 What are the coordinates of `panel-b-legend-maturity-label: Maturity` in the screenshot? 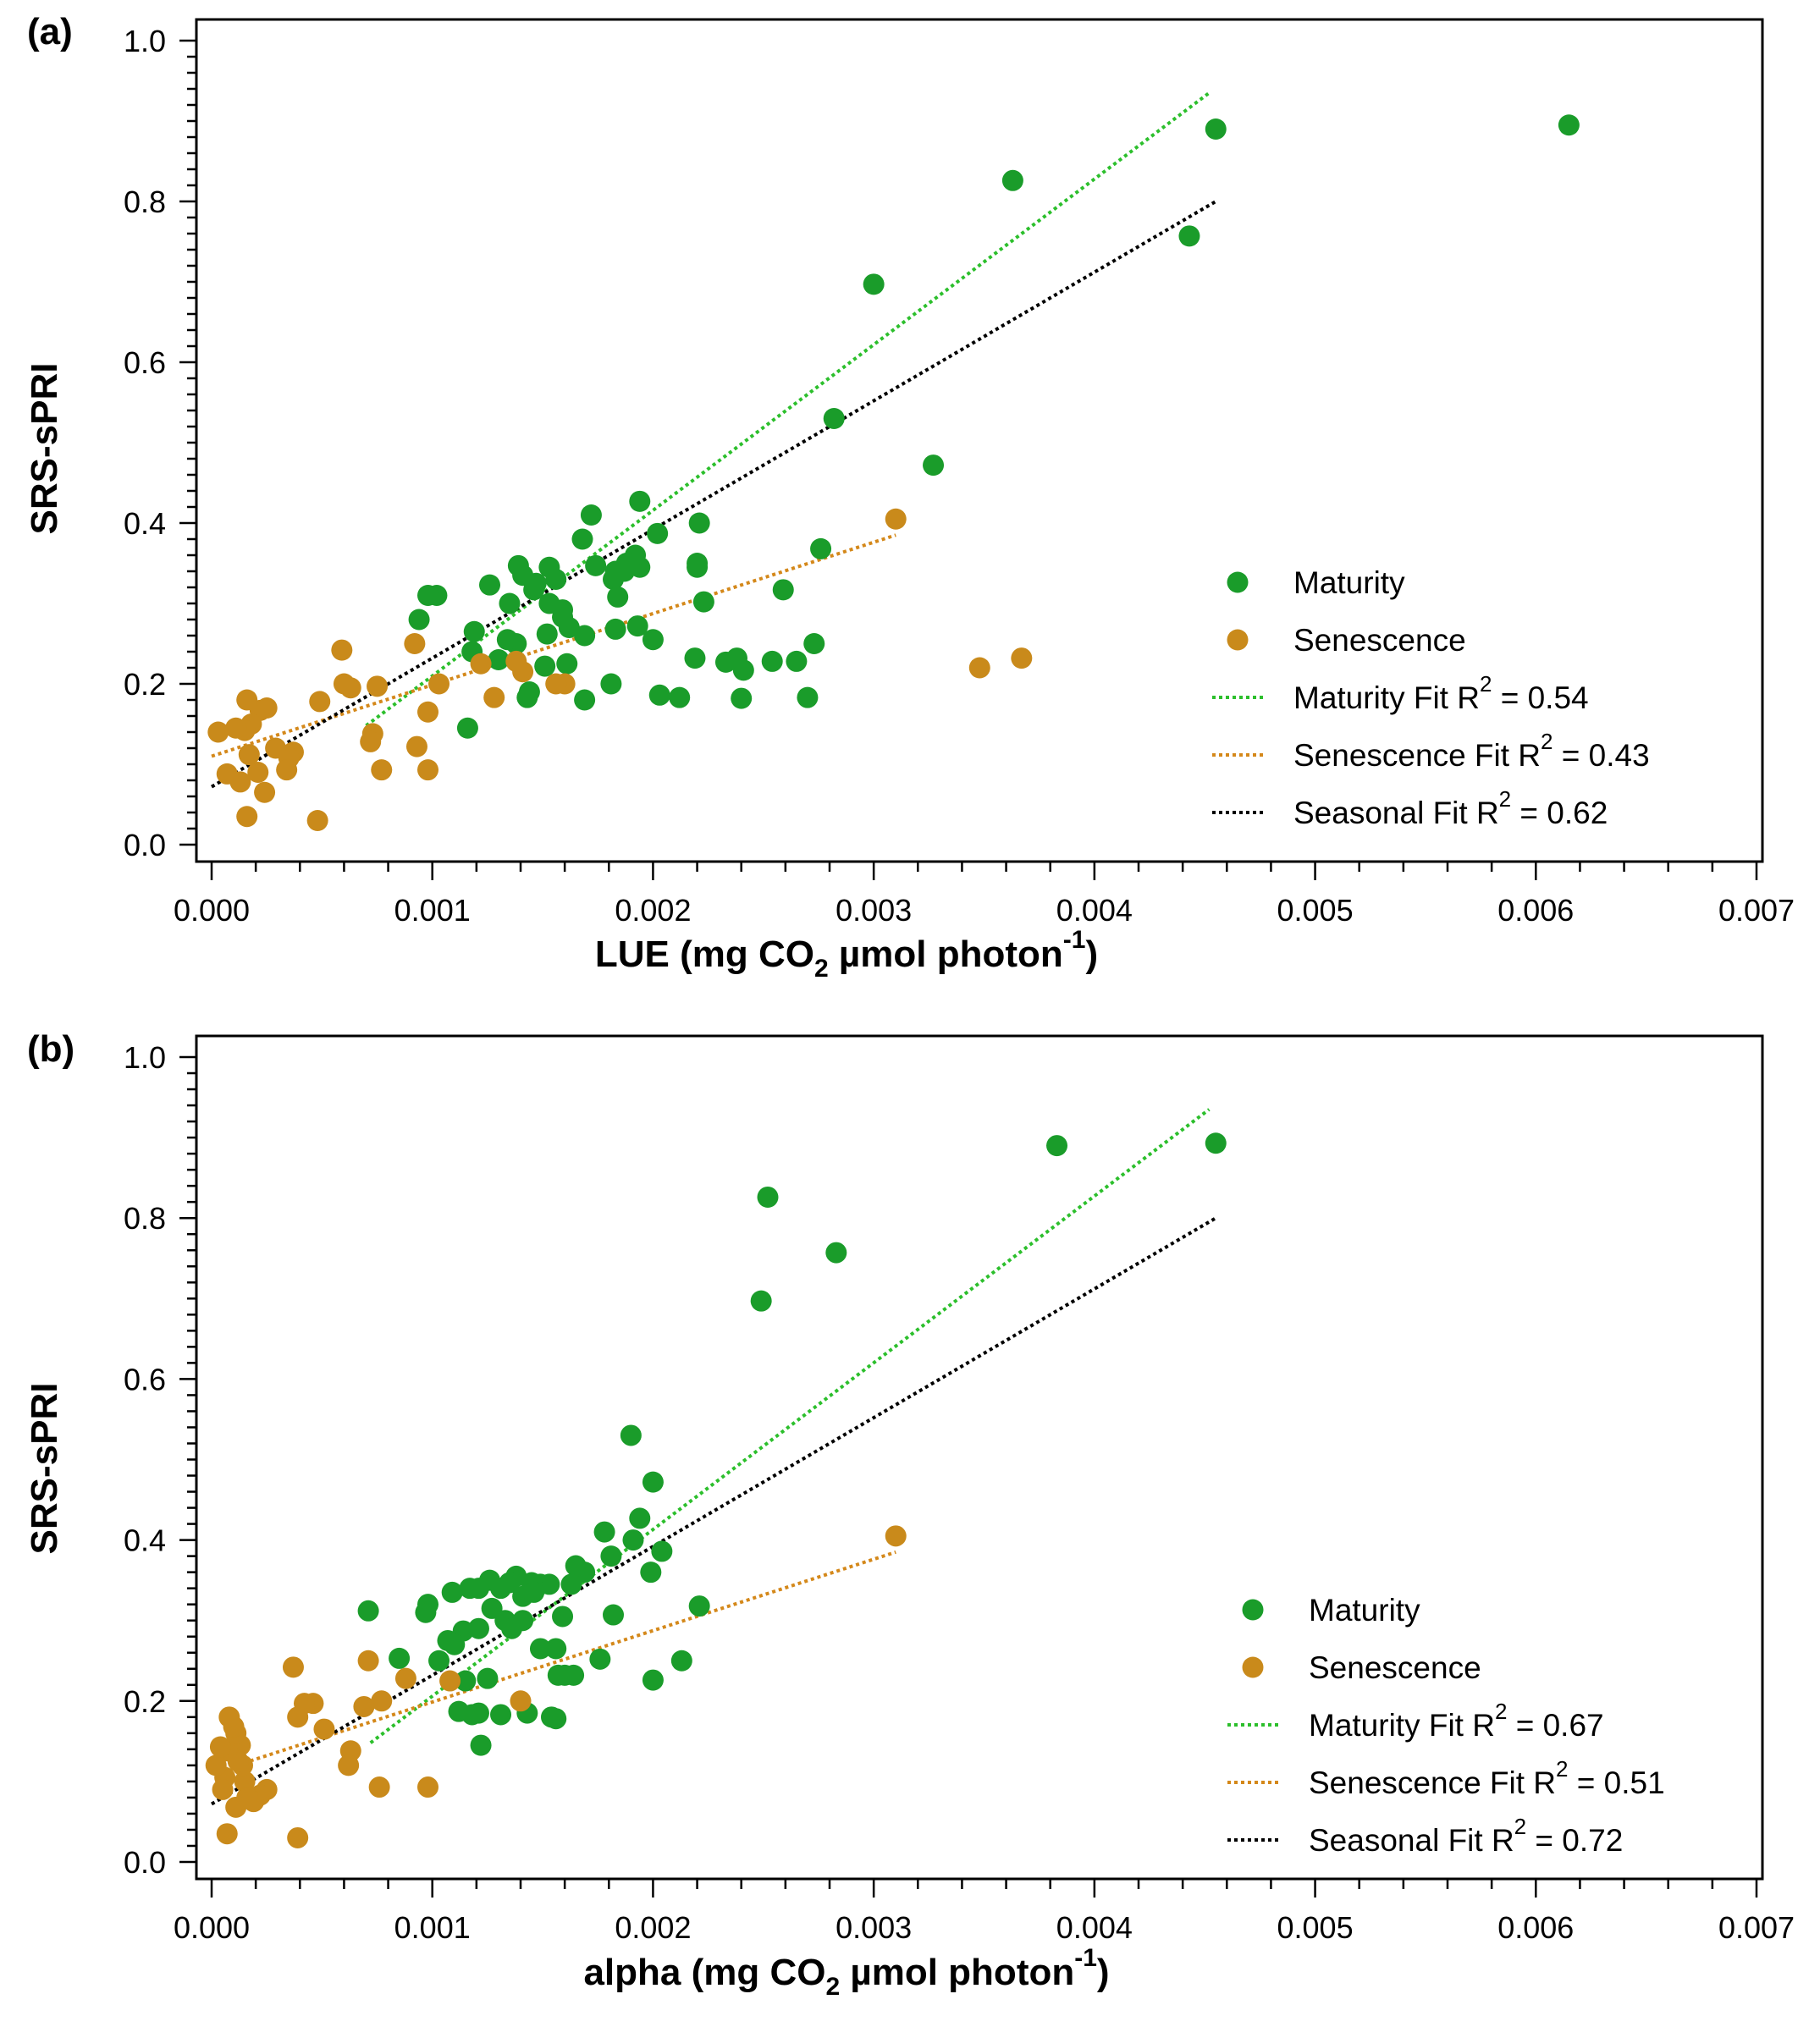 It's located at (1364, 1610).